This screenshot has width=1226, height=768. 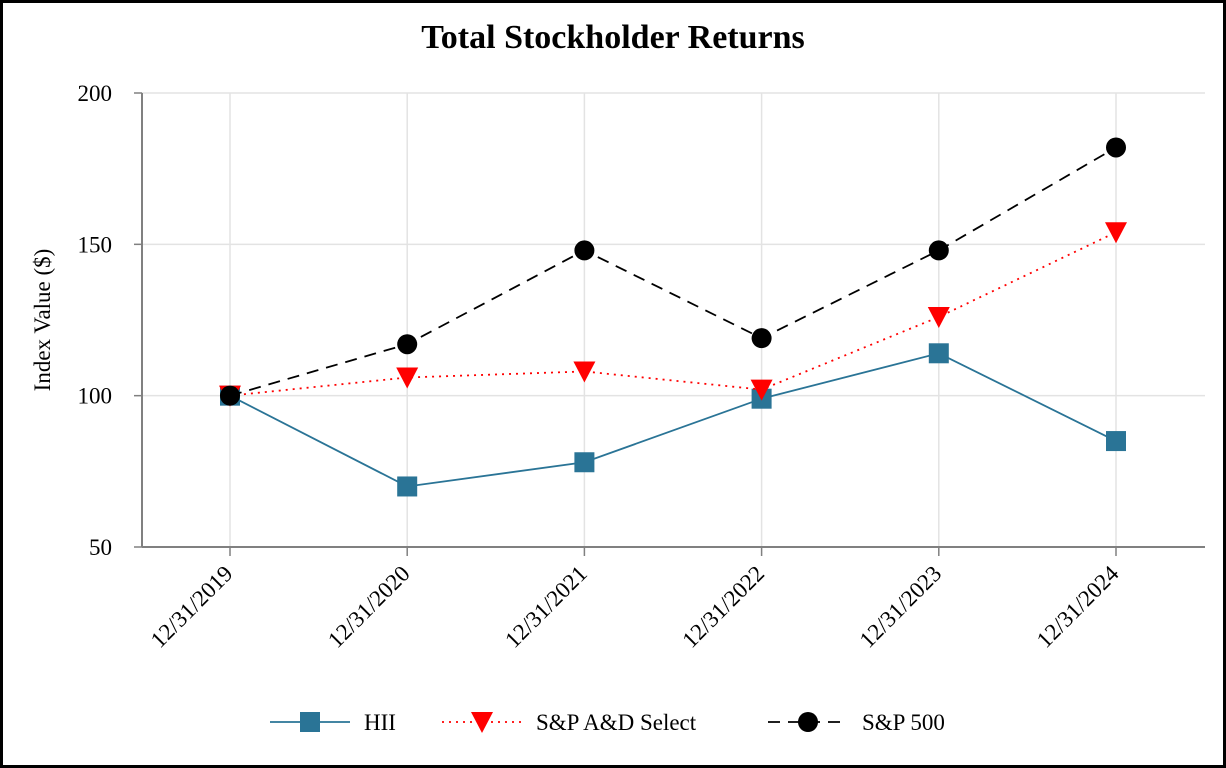 What do you see at coordinates (95, 93) in the screenshot?
I see `y-tick-label: 200` at bounding box center [95, 93].